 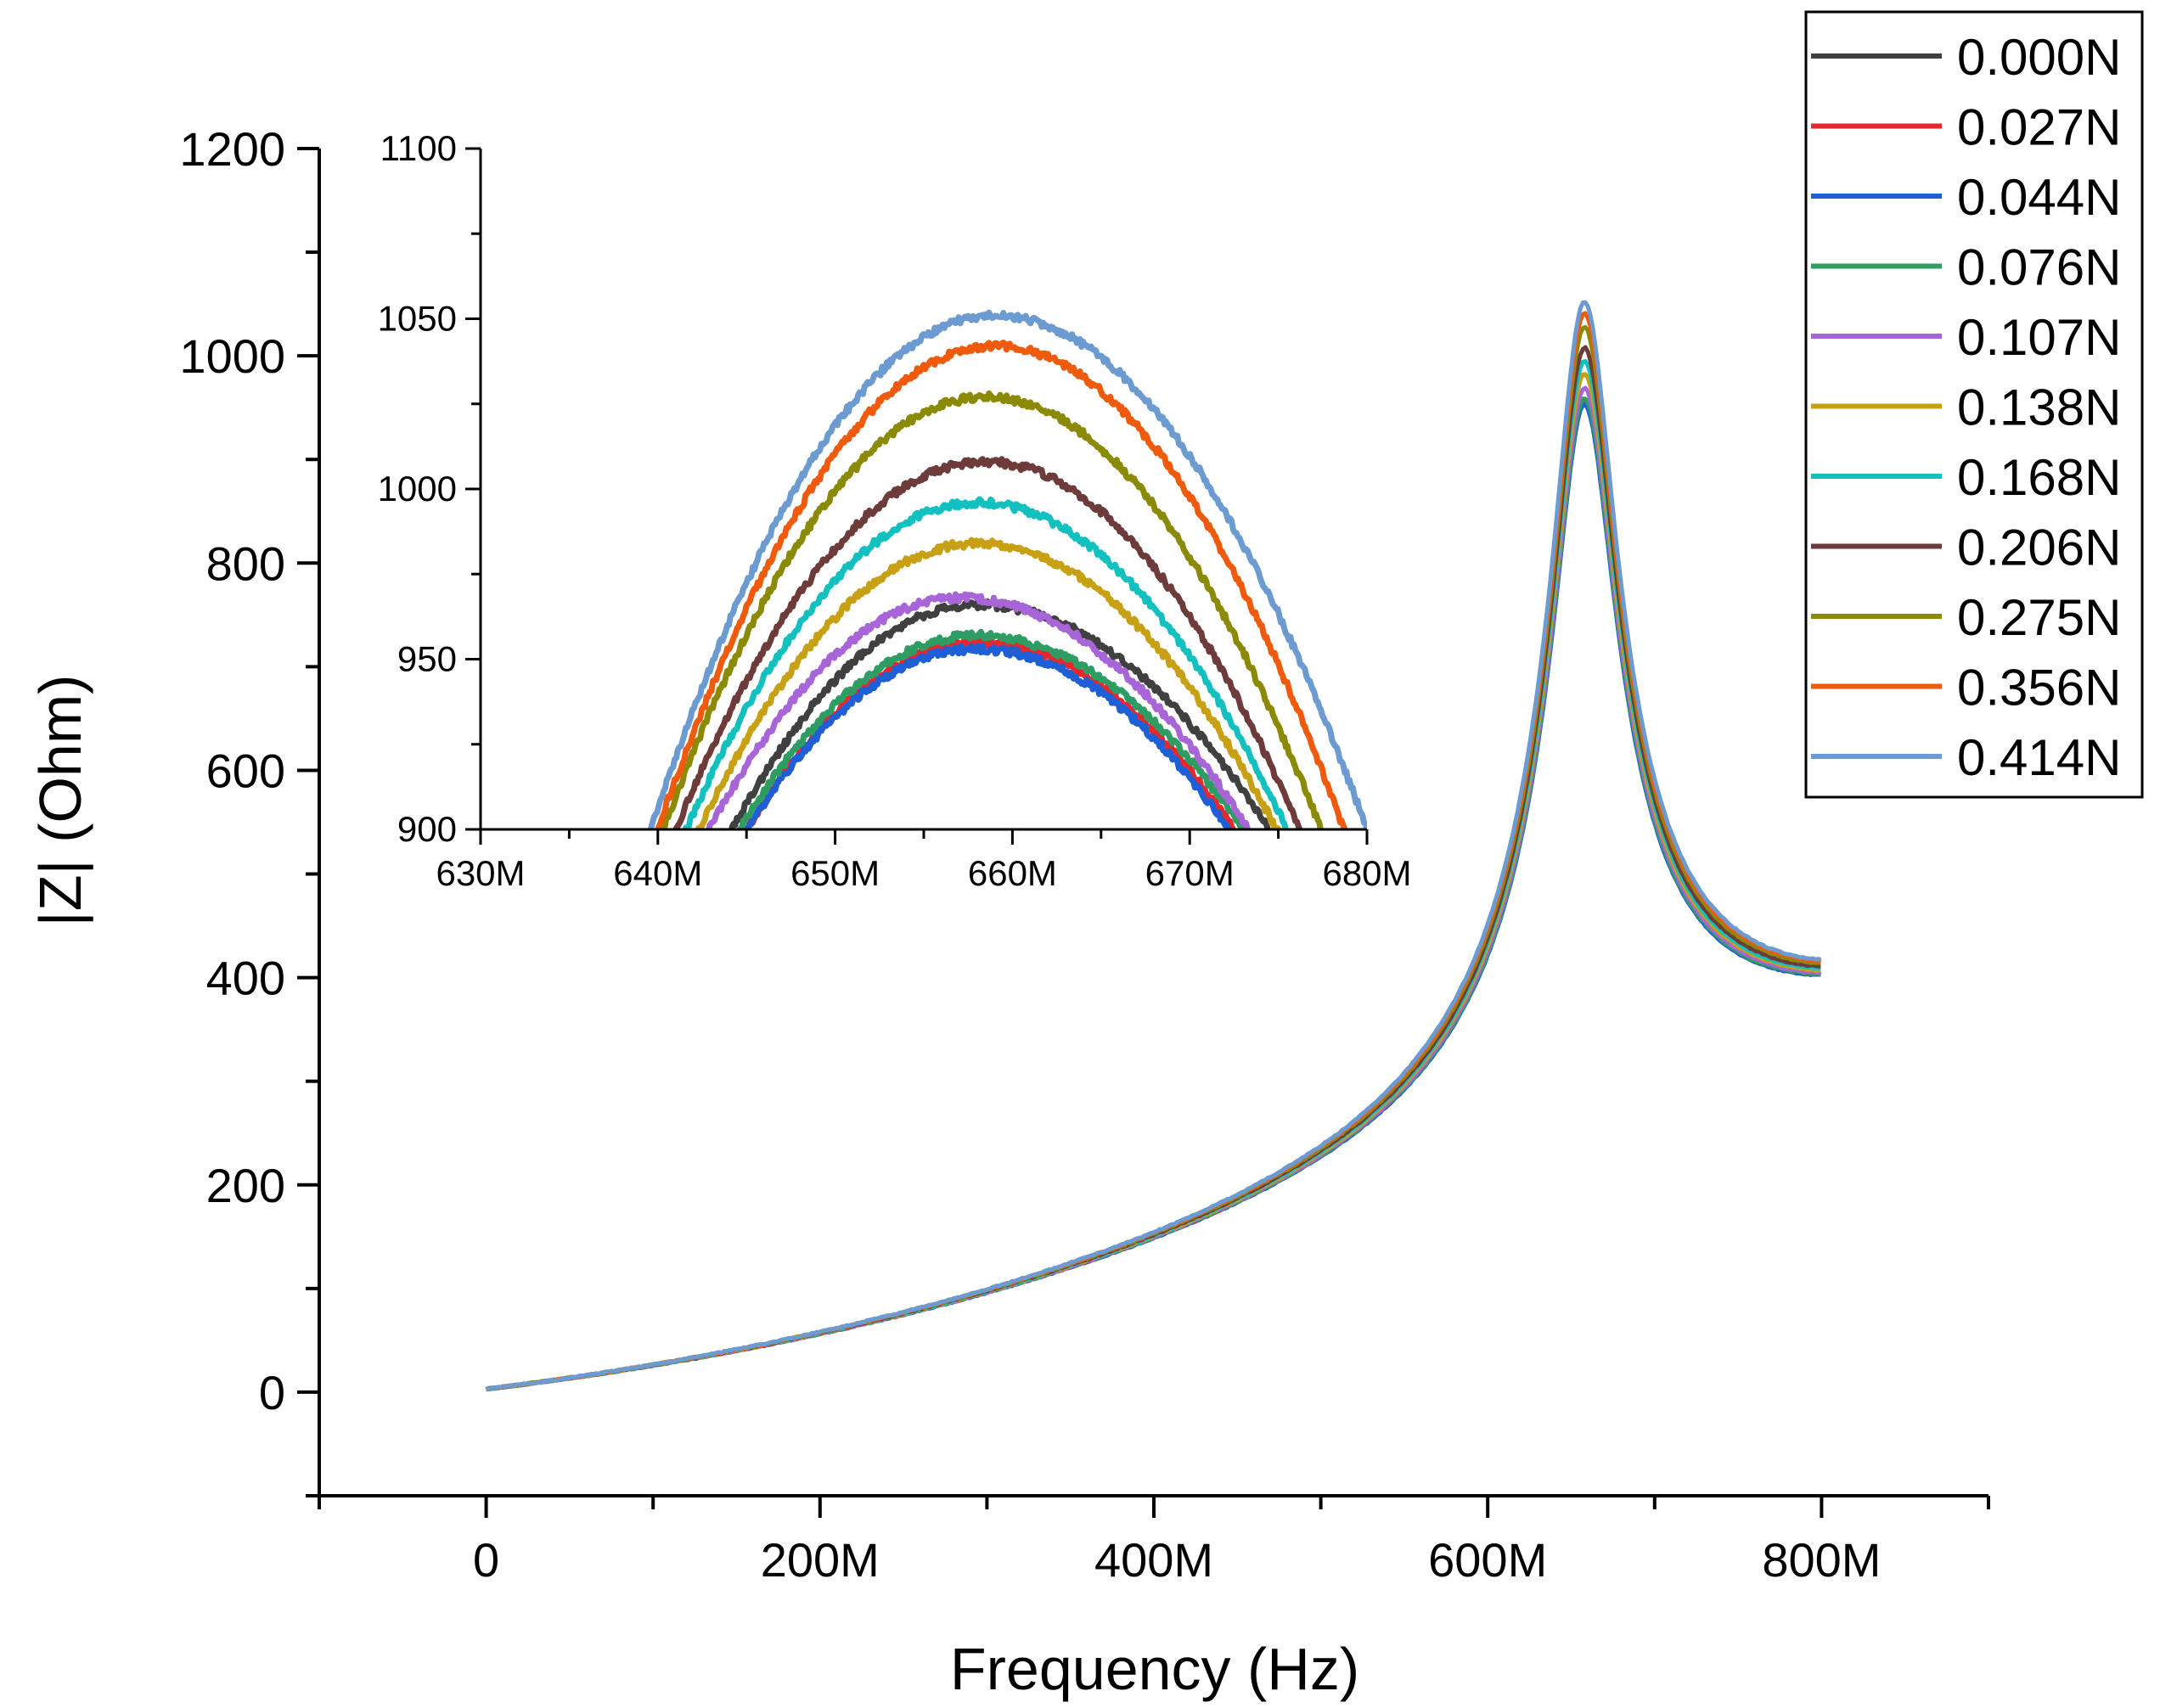 What do you see at coordinates (427, 659) in the screenshot?
I see `inset-y-tick-label: 950` at bounding box center [427, 659].